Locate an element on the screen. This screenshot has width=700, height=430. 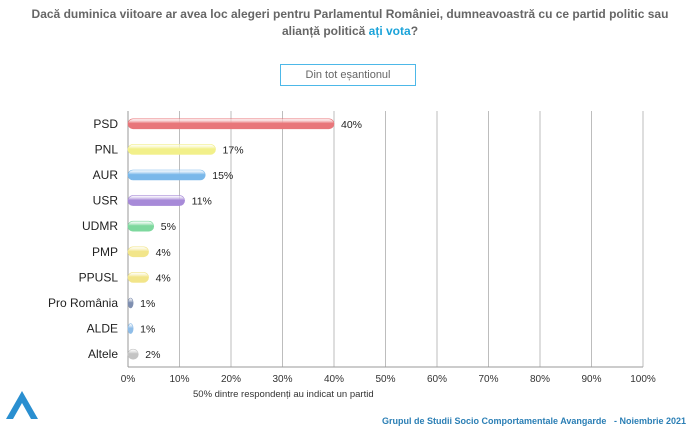
x-tick-label: 40% is located at coordinates (334, 379).